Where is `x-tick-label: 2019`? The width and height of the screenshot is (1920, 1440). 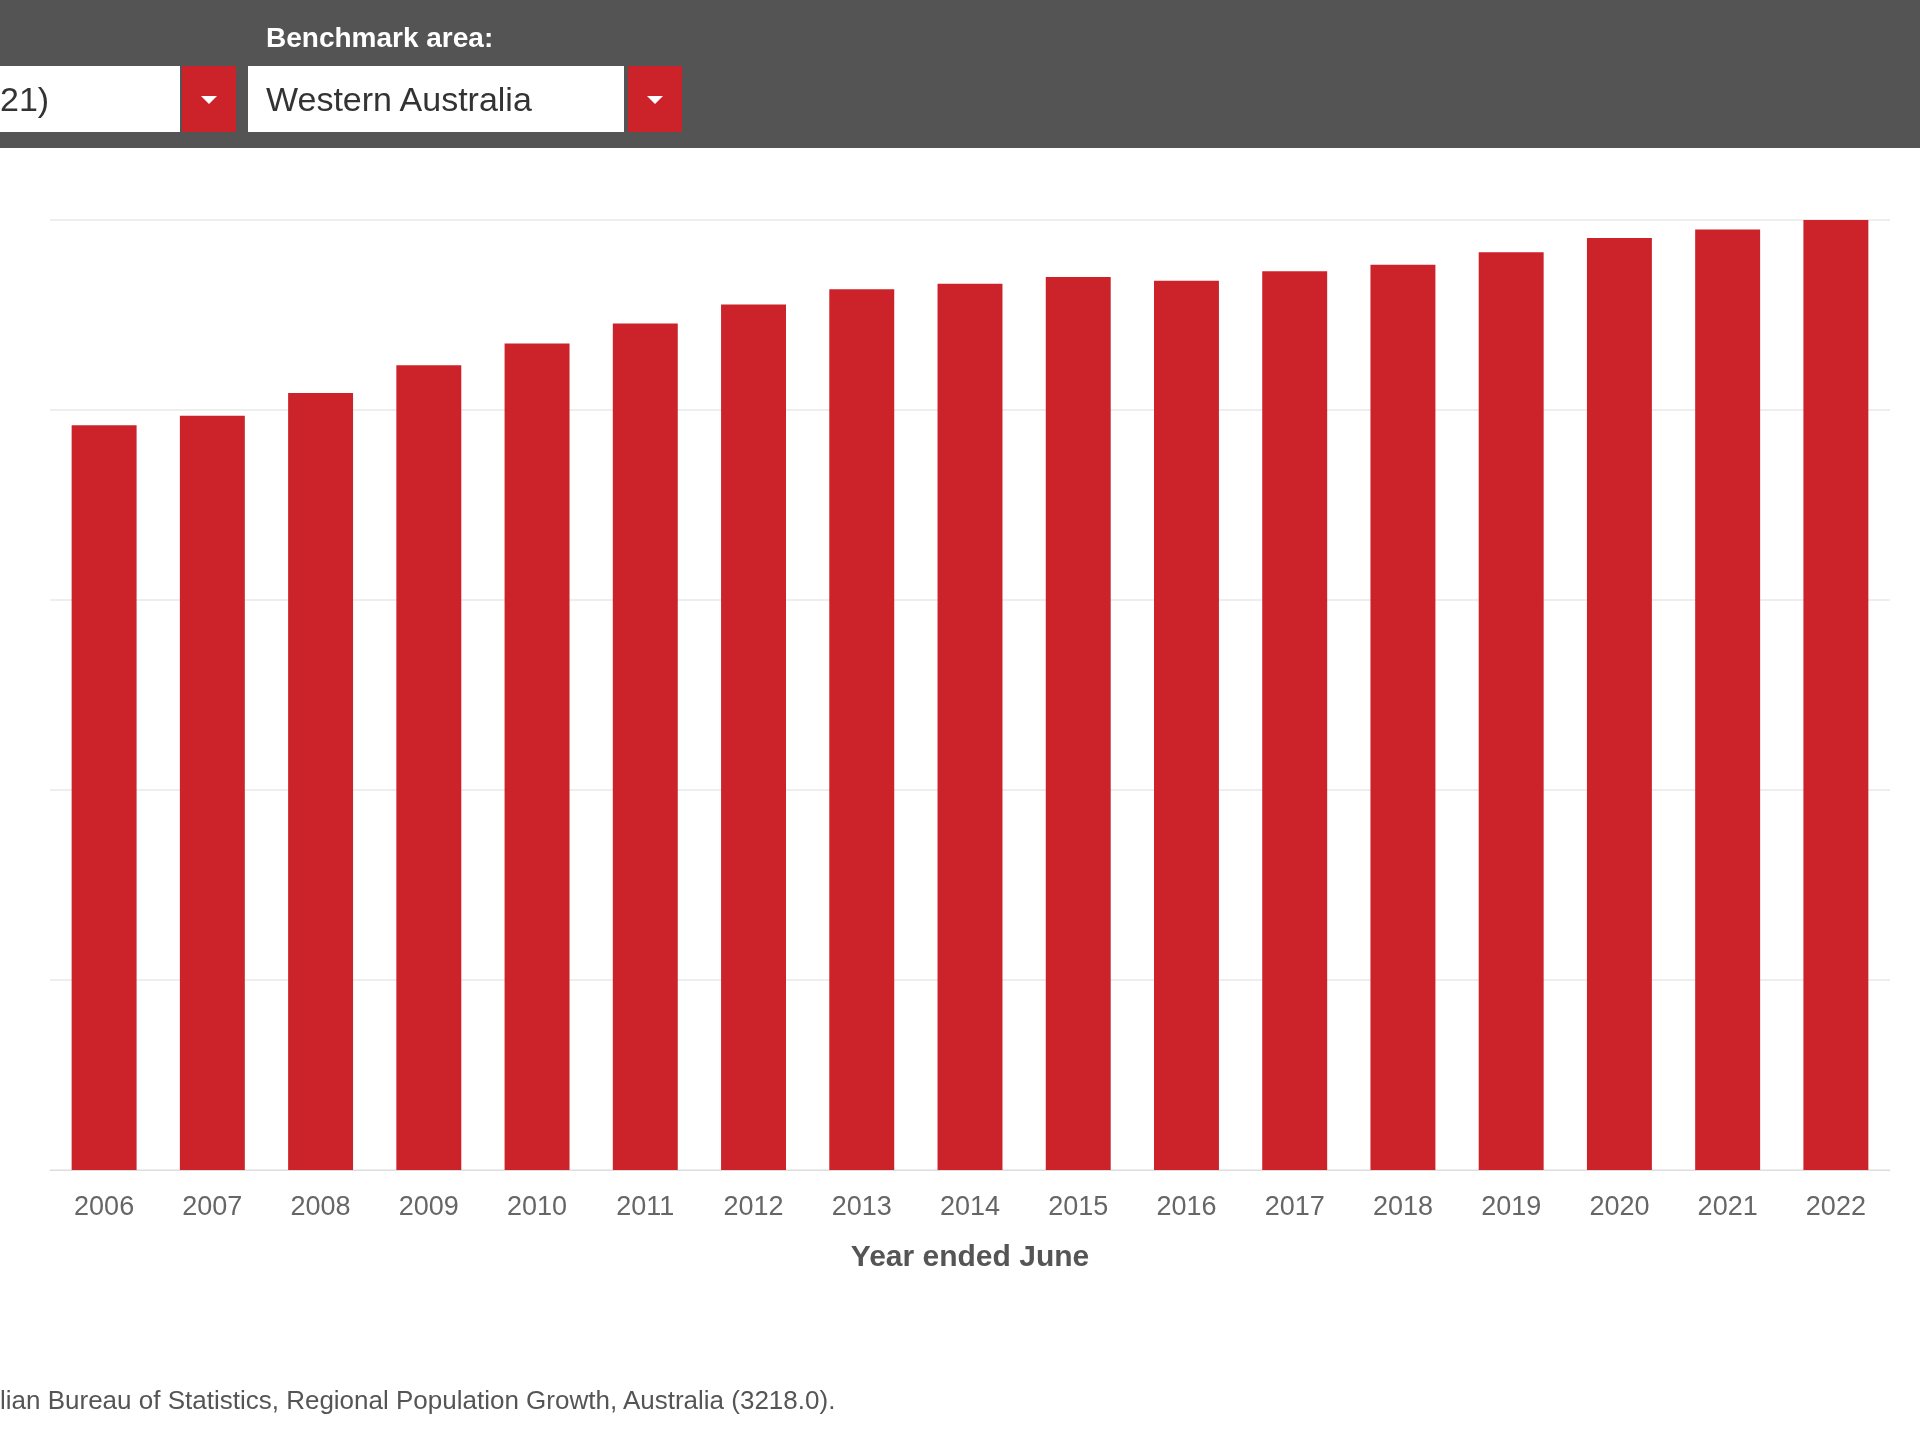
x-tick-label: 2019 is located at coordinates (1511, 1205).